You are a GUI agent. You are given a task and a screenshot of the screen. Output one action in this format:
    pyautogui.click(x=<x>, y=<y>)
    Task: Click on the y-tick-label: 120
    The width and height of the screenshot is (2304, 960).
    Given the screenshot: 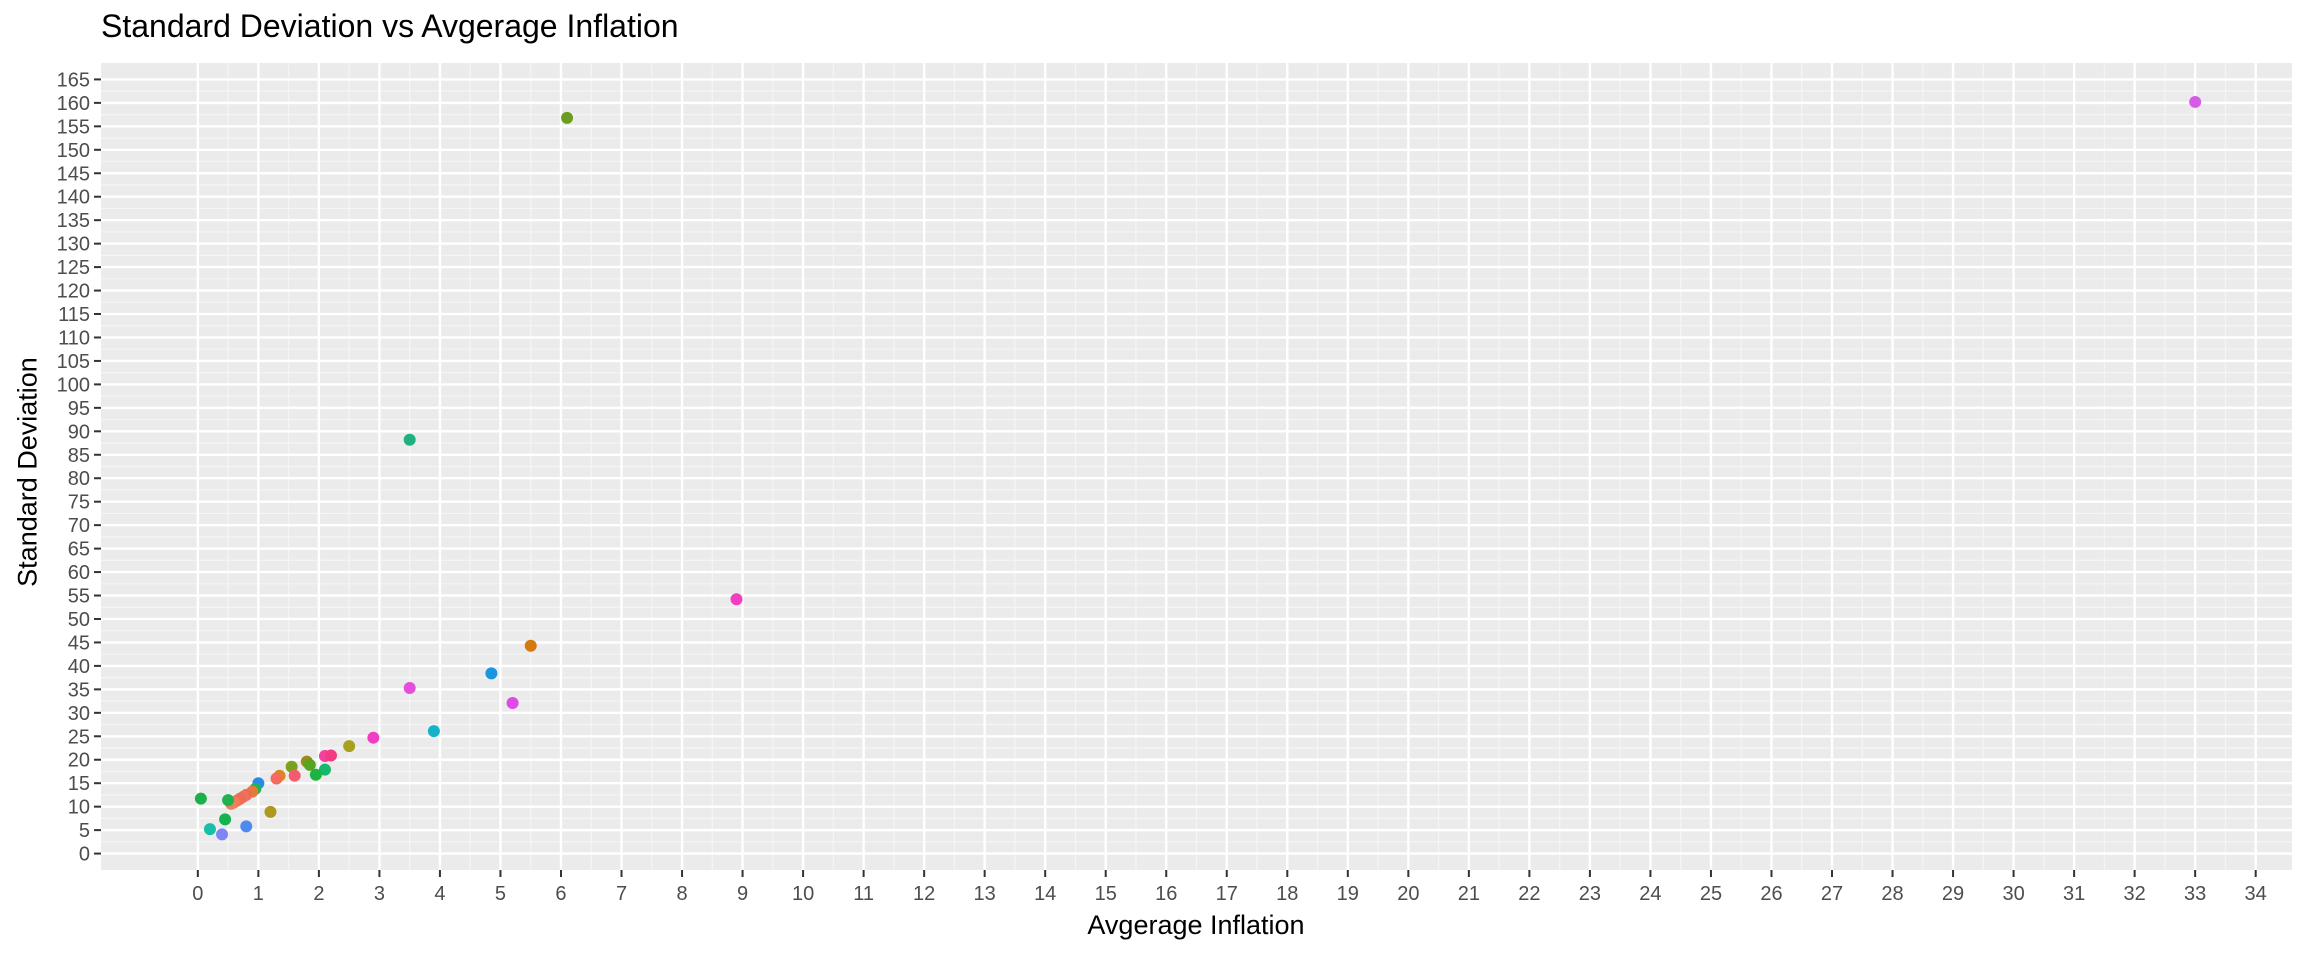 What is the action you would take?
    pyautogui.click(x=73, y=292)
    